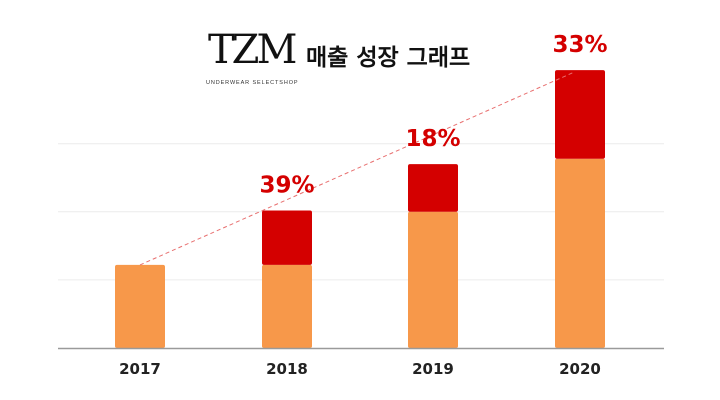  Describe the element at coordinates (388, 58) in the screenshot. I see `chart-title: 매출 성장 그래프` at that location.